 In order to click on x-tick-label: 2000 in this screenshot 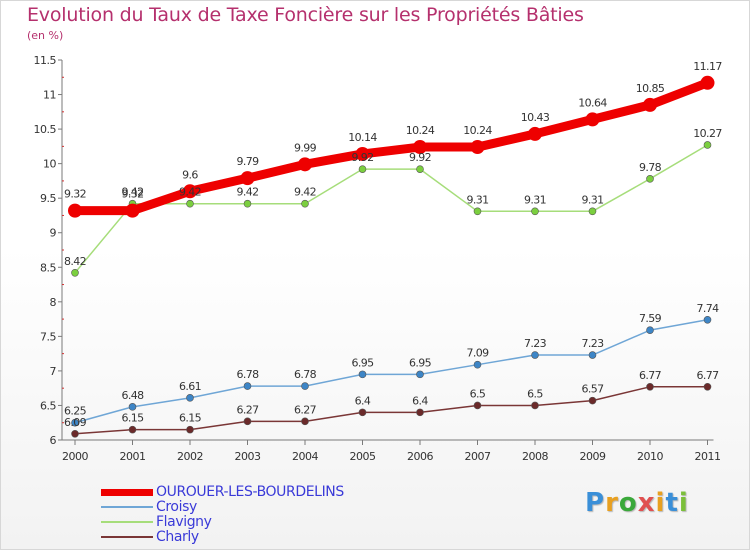, I will do `click(75, 456)`.